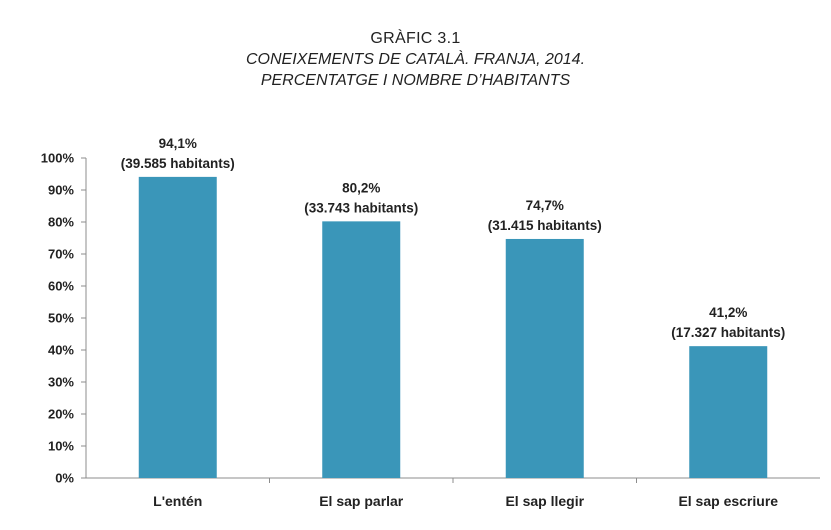  Describe the element at coordinates (177, 501) in the screenshot. I see `x-category-label: L'entén` at that location.